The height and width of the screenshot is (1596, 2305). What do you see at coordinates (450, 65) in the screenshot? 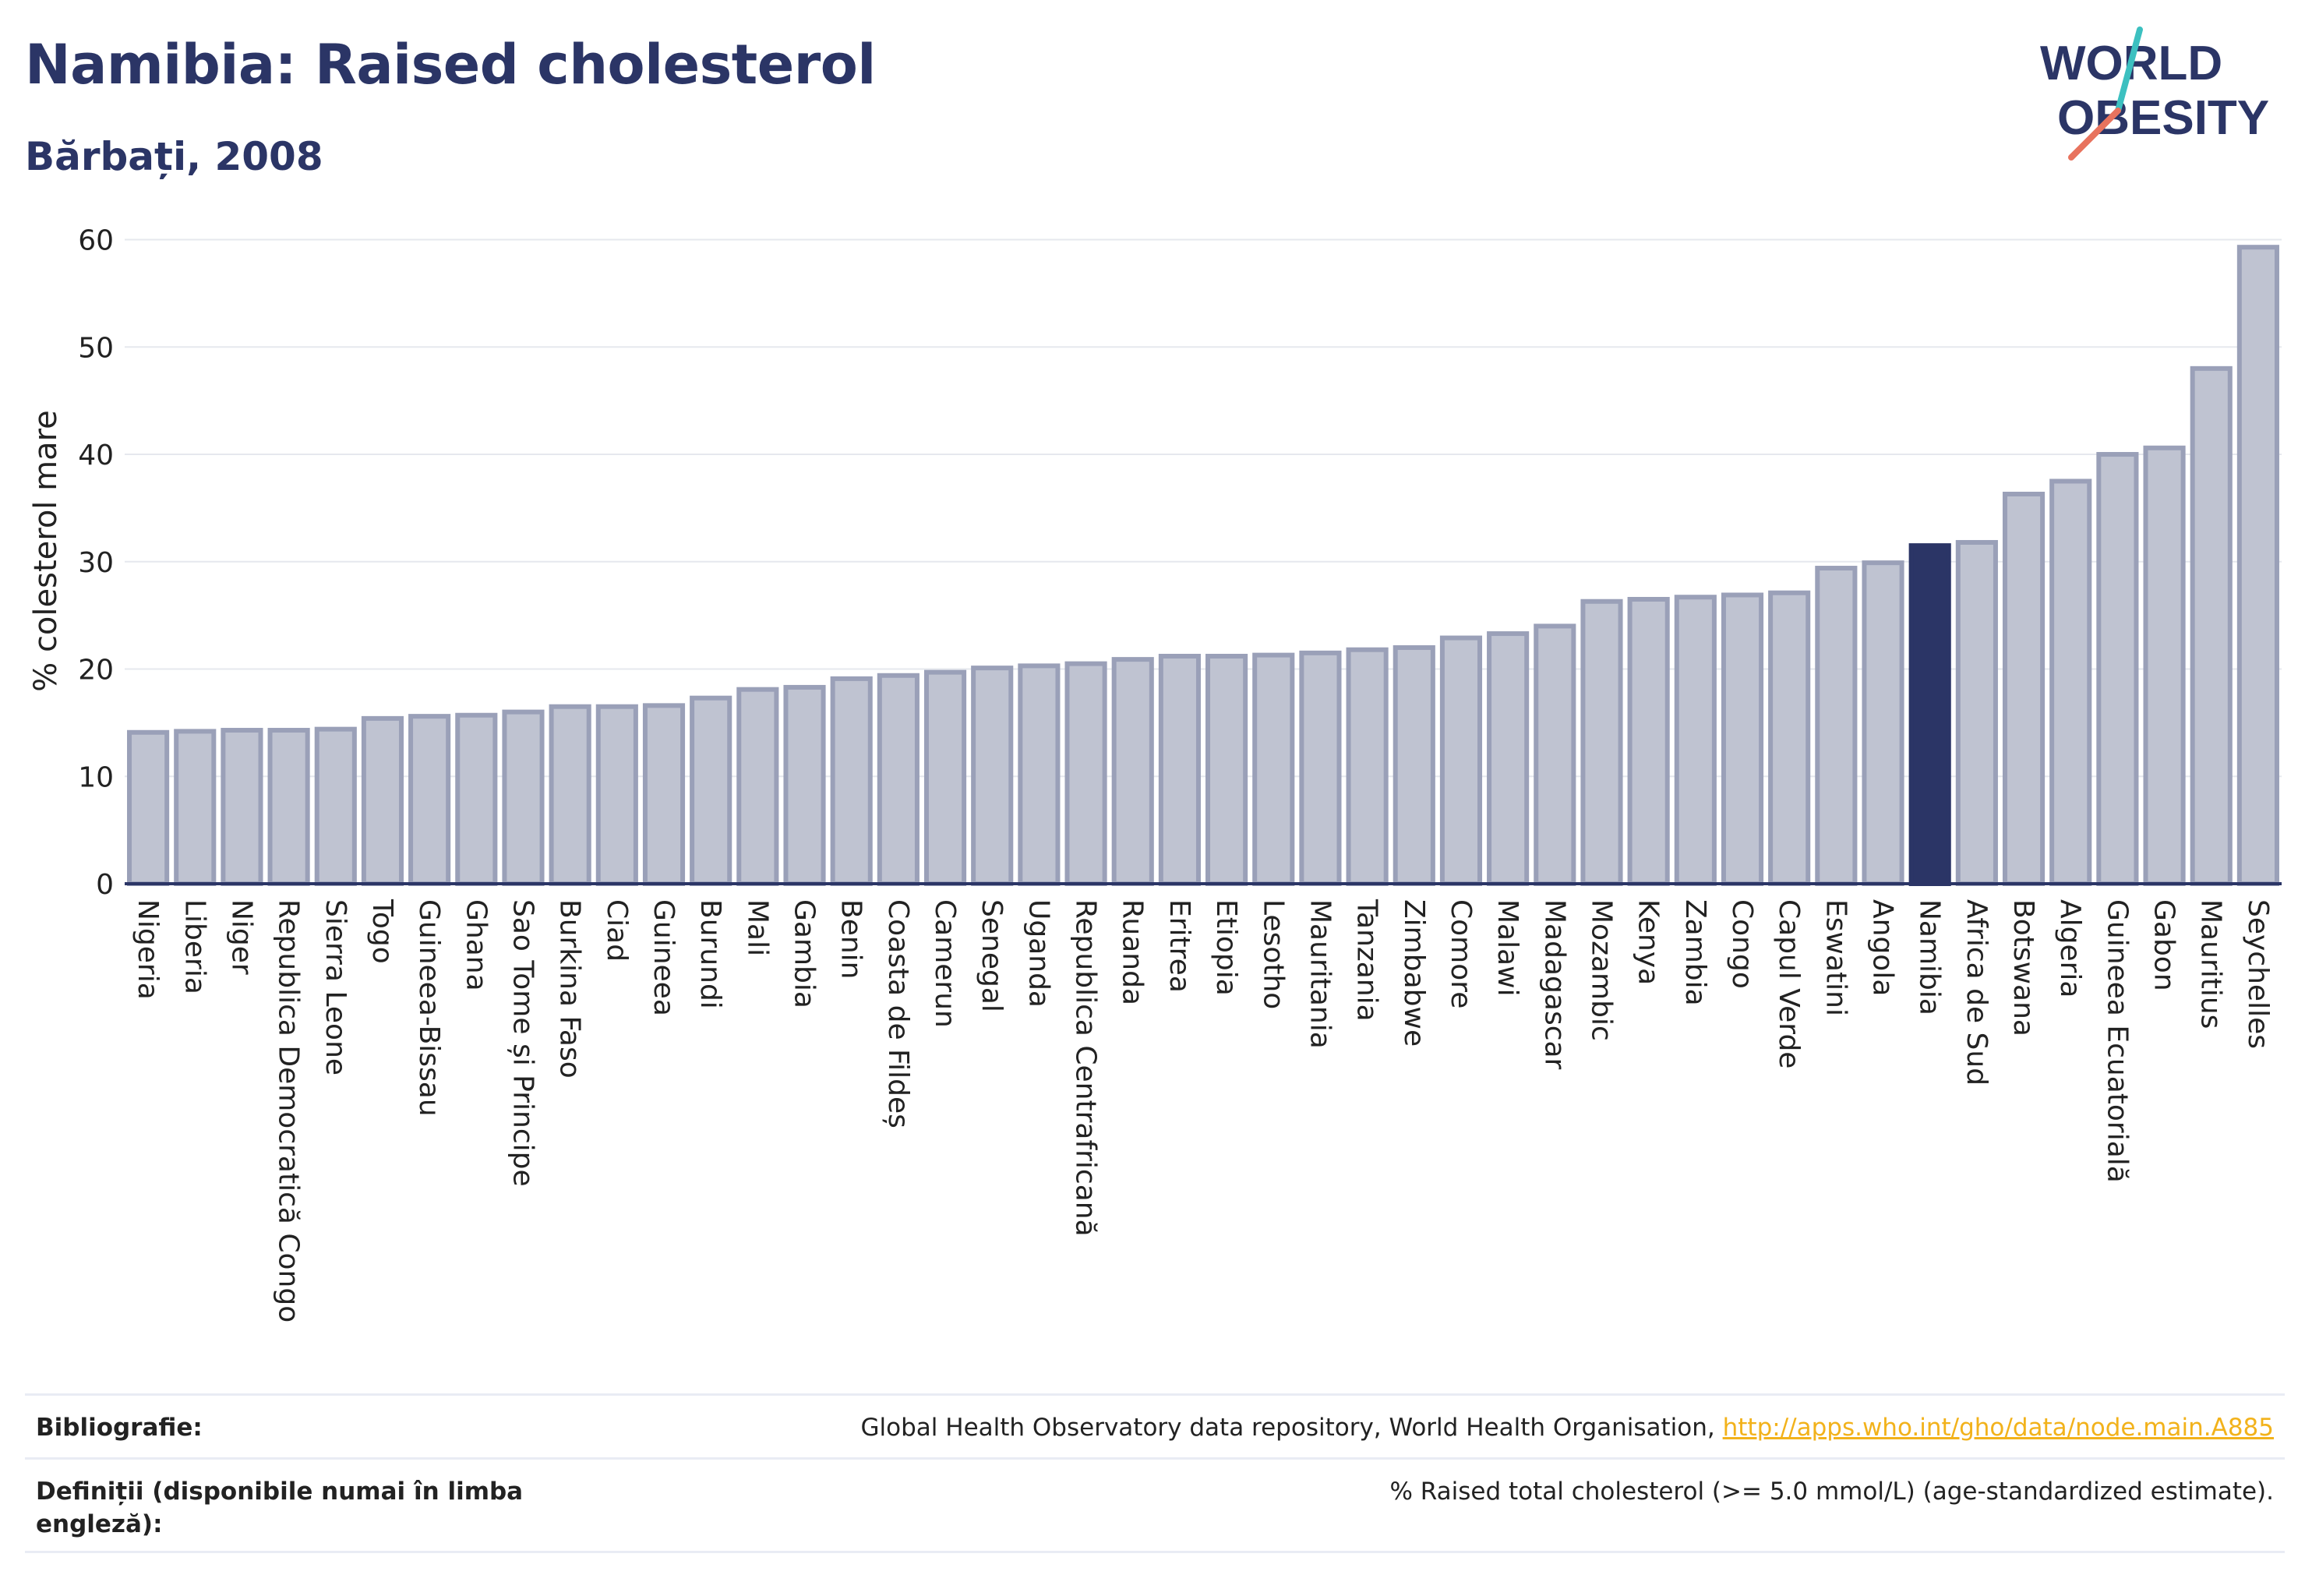
I see `chart-title: Namibia: Raised cholesterol` at bounding box center [450, 65].